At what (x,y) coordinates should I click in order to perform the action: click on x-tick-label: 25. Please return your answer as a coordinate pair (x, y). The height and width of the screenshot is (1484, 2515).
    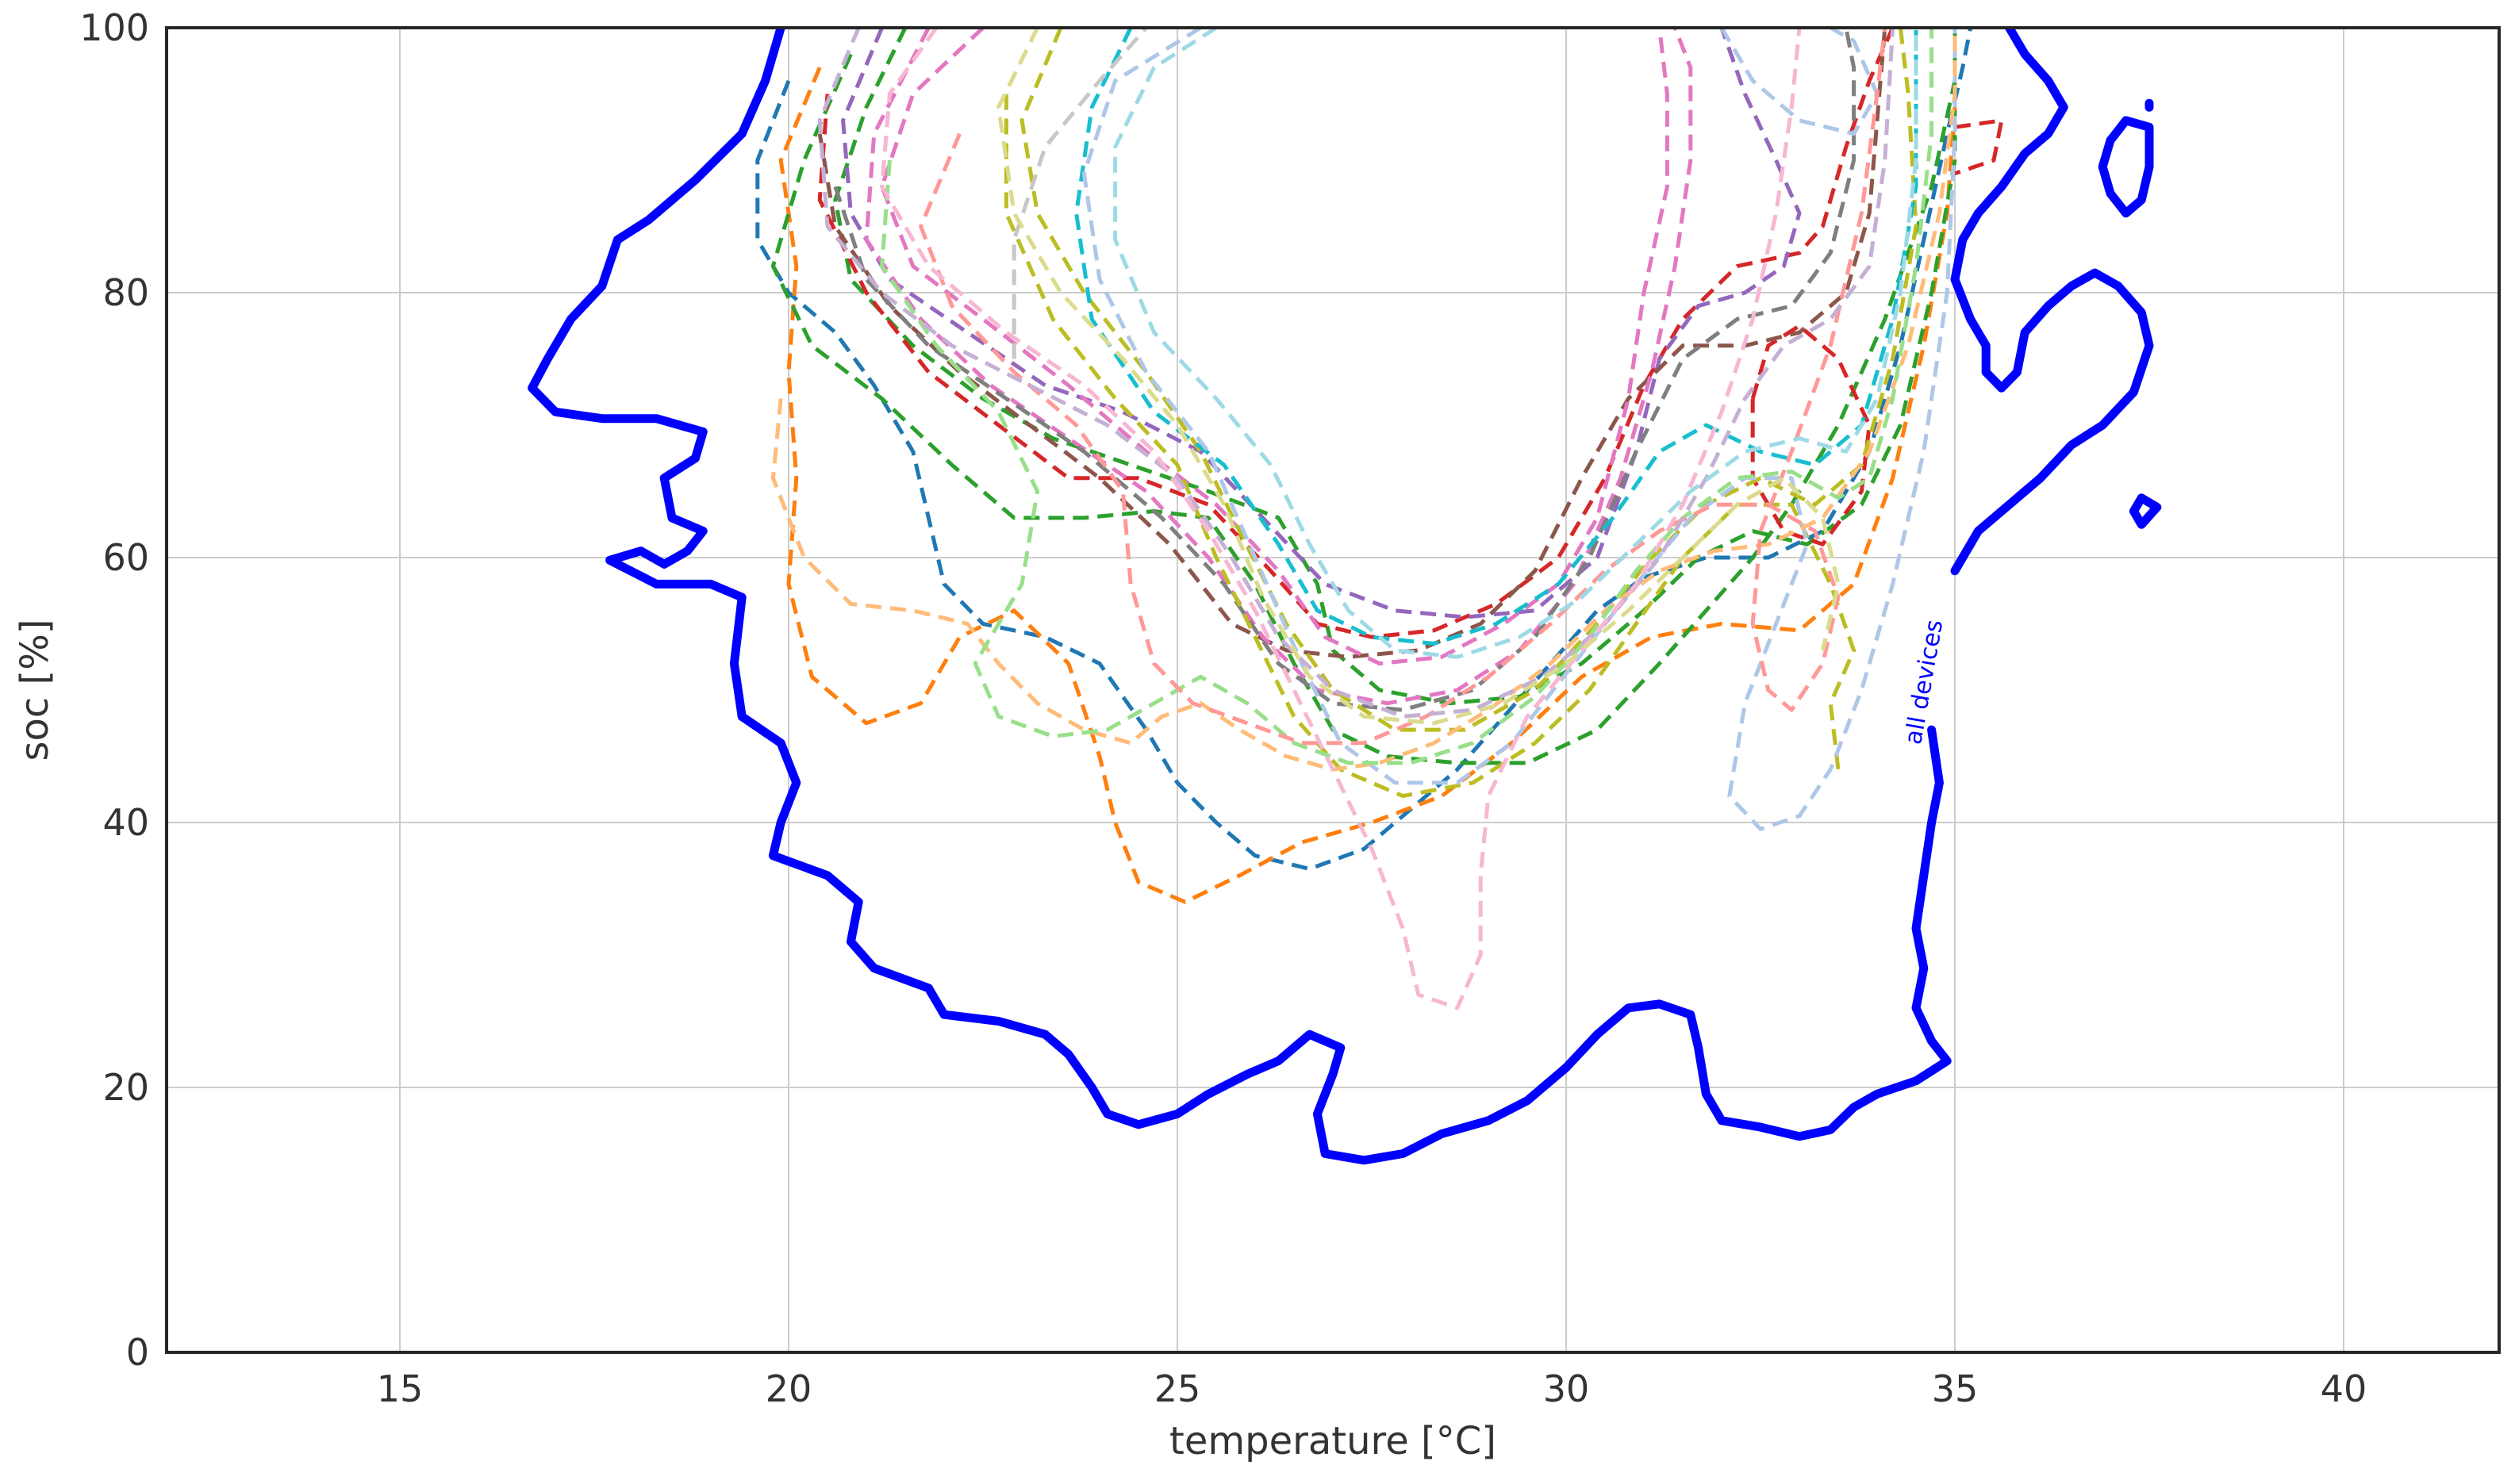
    Looking at the image, I should click on (1177, 1388).